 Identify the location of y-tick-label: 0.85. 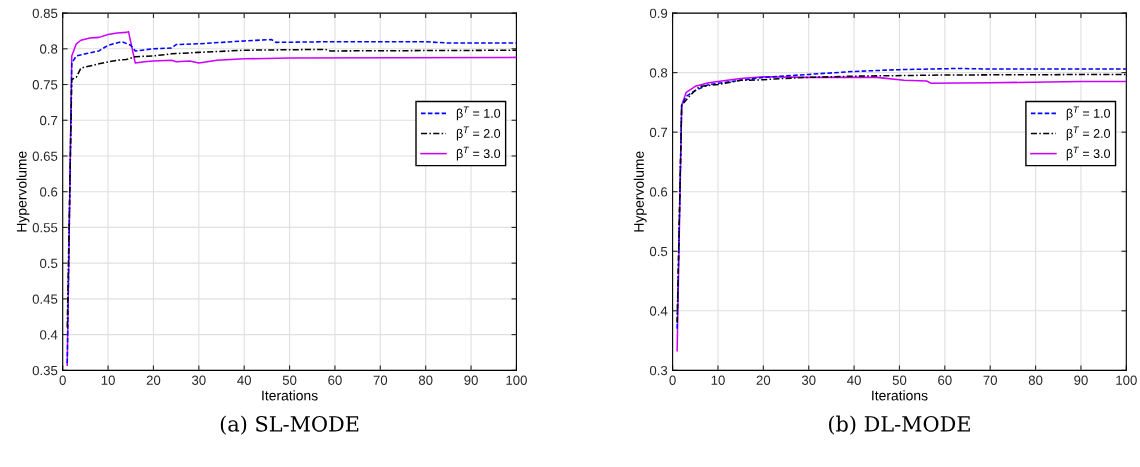
(45, 13).